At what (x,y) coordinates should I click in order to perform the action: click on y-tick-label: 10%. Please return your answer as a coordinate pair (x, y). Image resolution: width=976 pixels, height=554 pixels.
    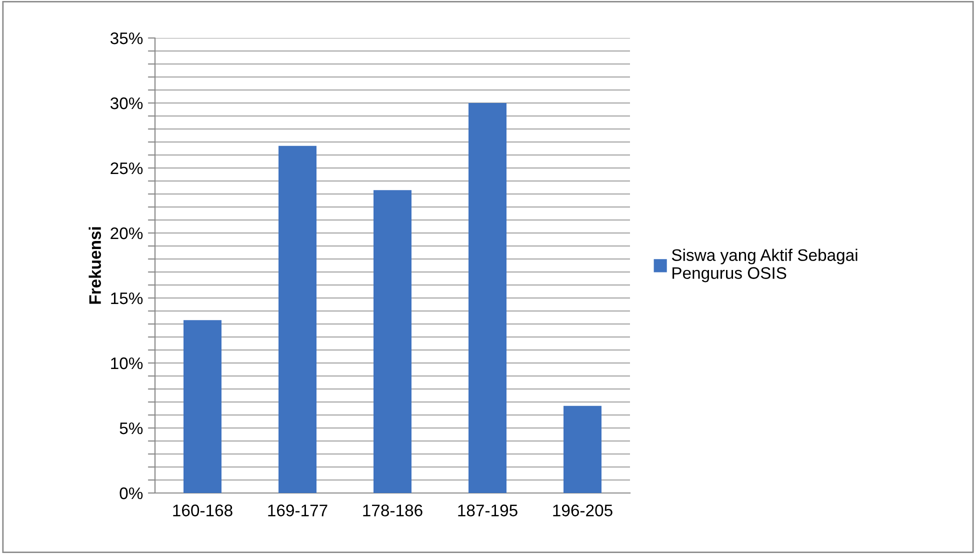
    Looking at the image, I should click on (127, 363).